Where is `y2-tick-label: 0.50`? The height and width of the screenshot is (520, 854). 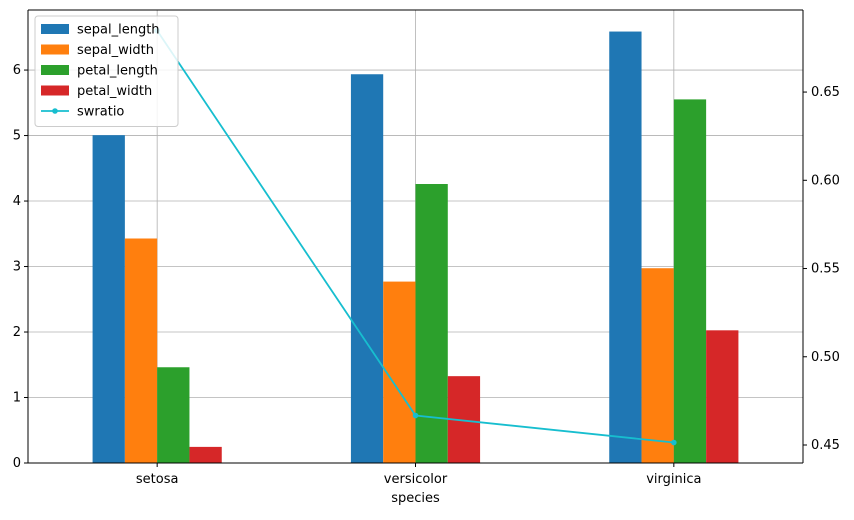 y2-tick-label: 0.50 is located at coordinates (825, 357).